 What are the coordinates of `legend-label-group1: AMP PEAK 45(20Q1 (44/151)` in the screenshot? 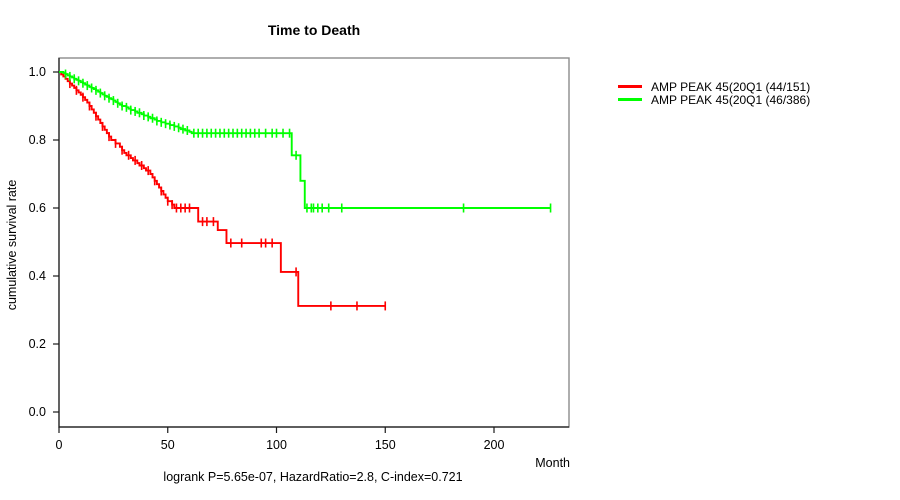 It's located at (731, 86).